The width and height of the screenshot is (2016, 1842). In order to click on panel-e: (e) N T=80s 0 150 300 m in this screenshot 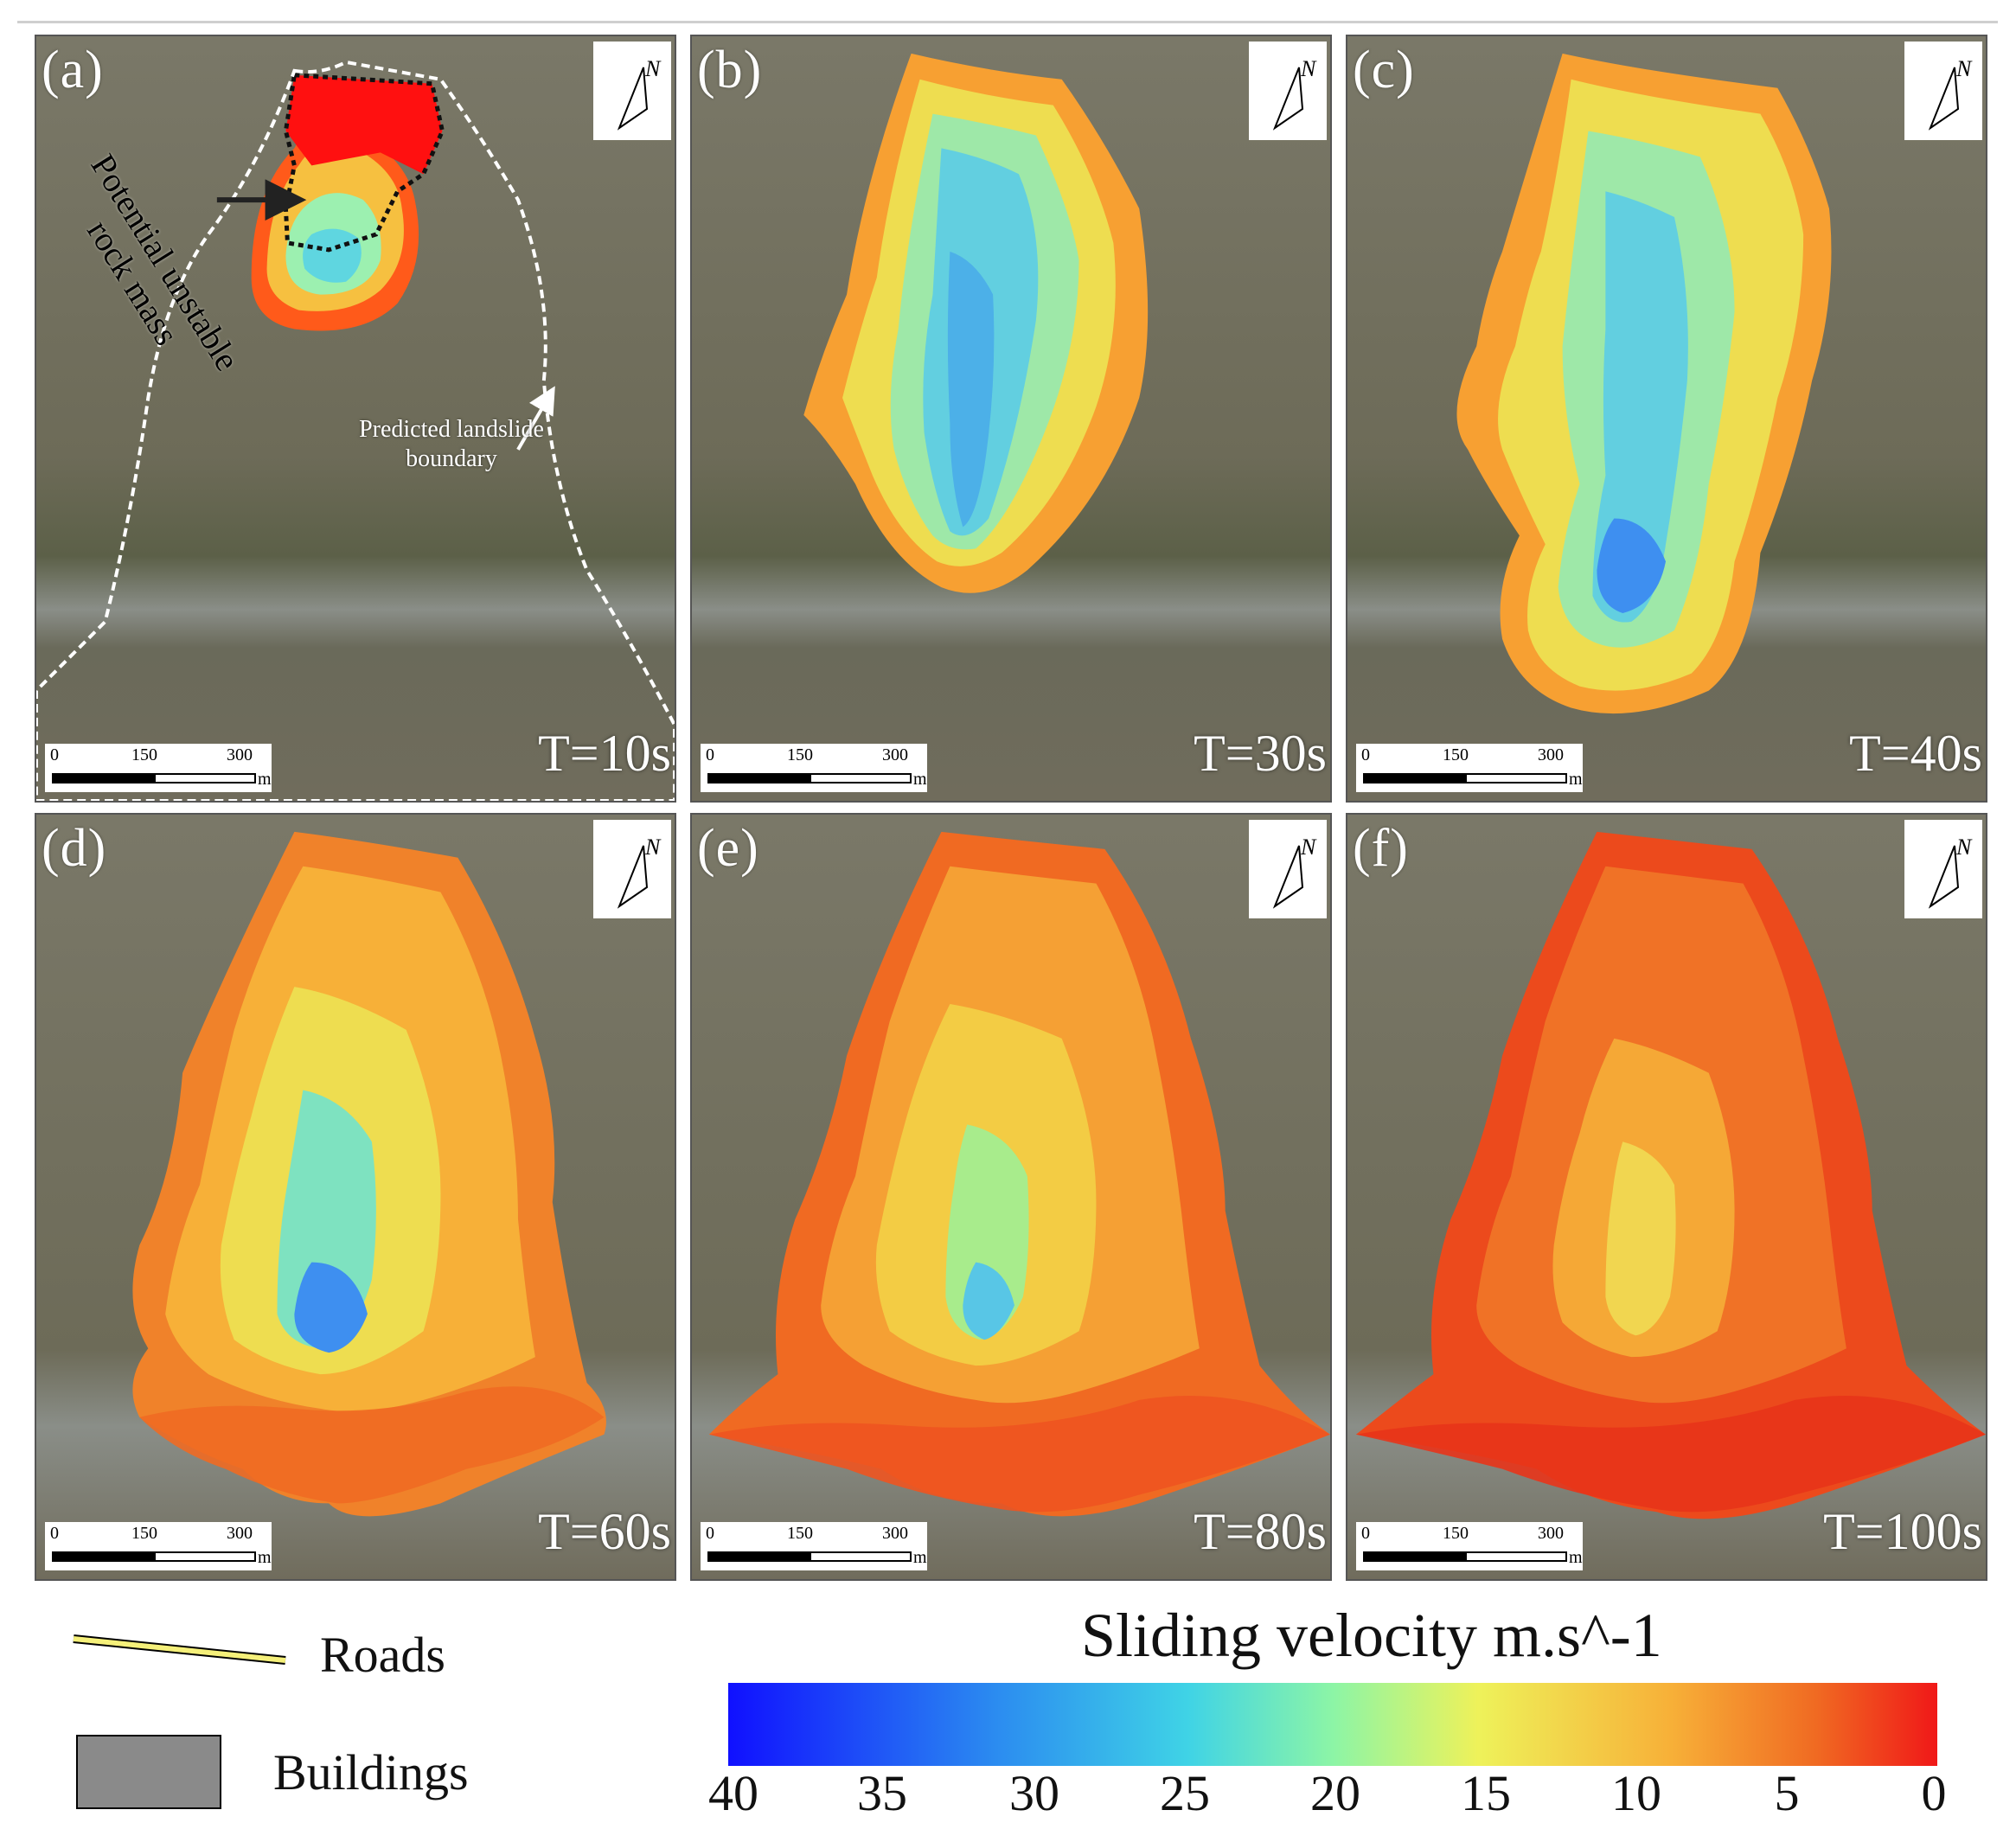, I will do `click(1011, 1197)`.